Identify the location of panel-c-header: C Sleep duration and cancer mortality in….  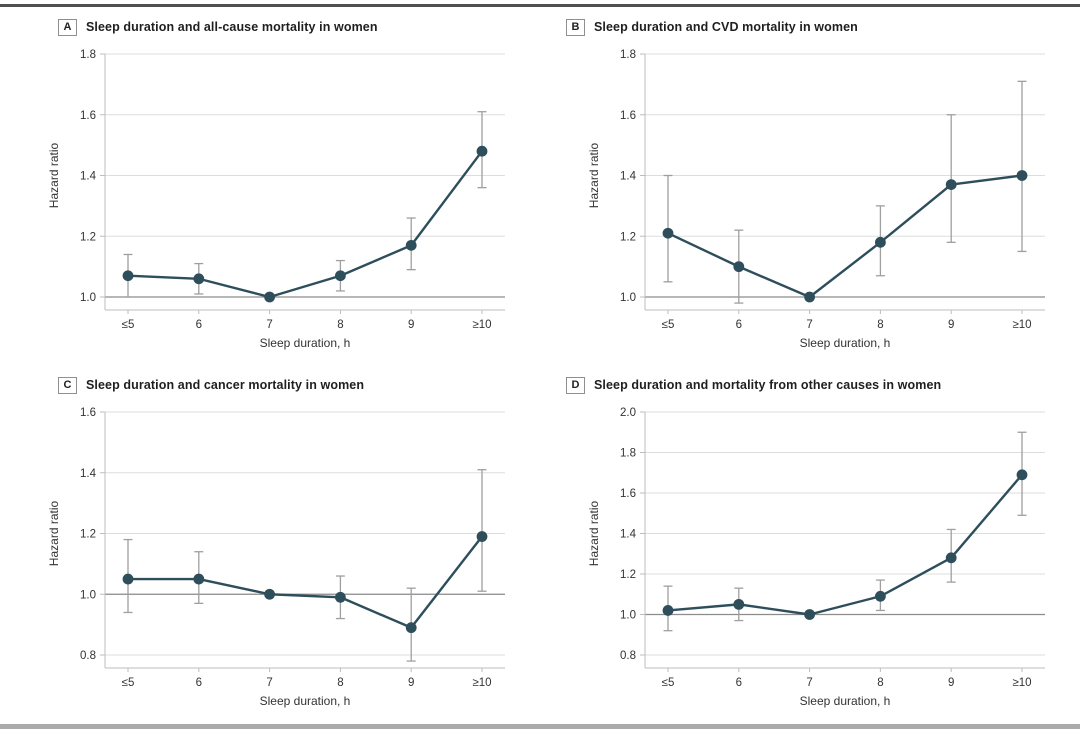
(299, 385).